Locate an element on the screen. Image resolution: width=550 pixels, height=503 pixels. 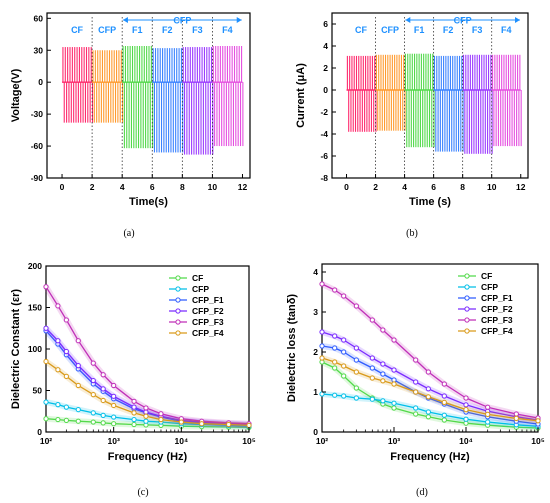
voltage-chart-xtick-label: 2 is located at coordinates (92, 187).